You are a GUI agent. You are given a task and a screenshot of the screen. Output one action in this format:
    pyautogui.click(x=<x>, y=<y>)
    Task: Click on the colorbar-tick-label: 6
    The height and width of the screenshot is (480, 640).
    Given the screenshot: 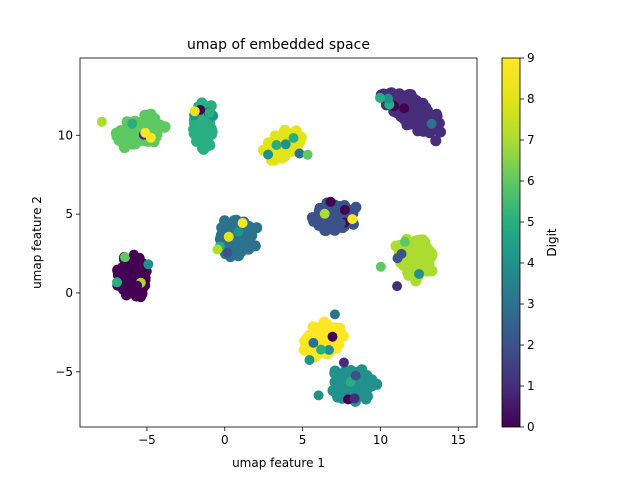 What is the action you would take?
    pyautogui.click(x=531, y=181)
    